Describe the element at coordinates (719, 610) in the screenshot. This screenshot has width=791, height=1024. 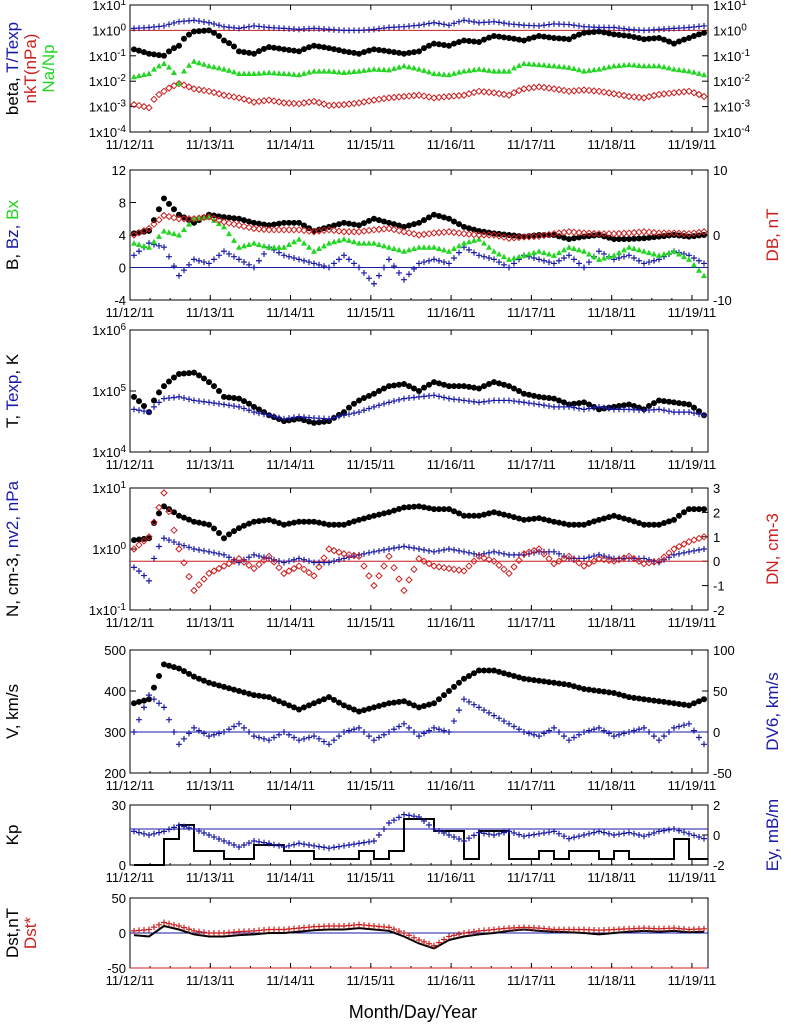
I see `right-y-tick-label: -2` at that location.